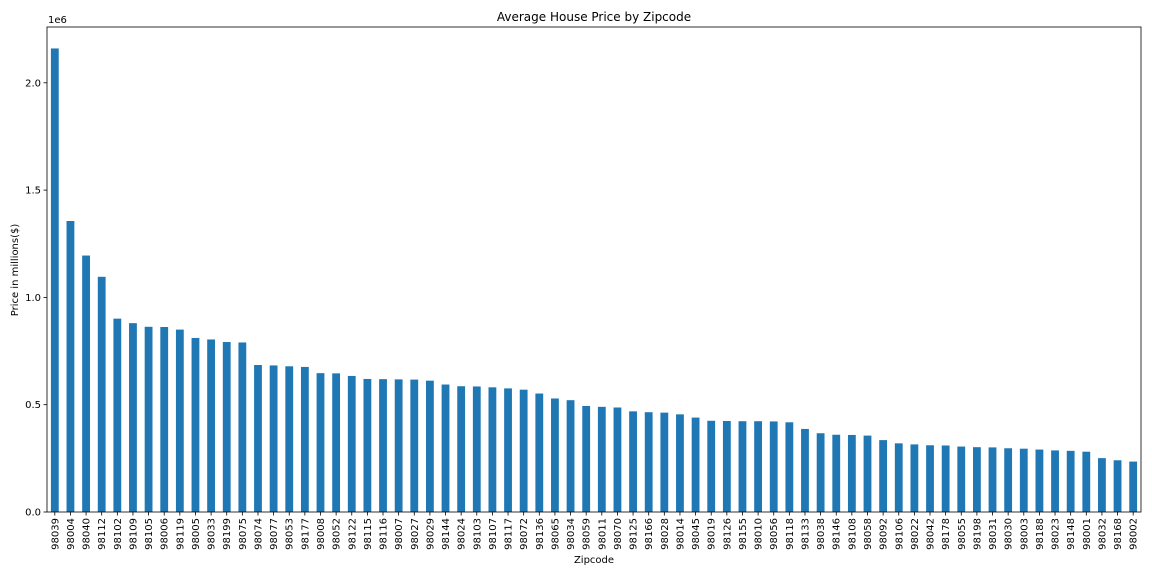 The image size is (1152, 580). Describe the element at coordinates (33, 298) in the screenshot. I see `y-tick-label: 1.0` at that location.